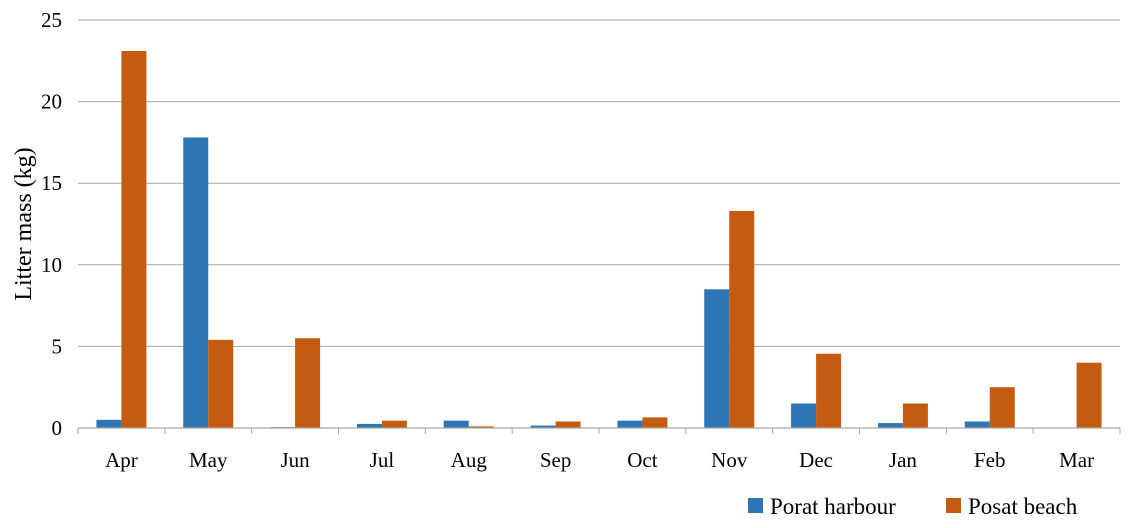 The image size is (1135, 528). What do you see at coordinates (655, 422) in the screenshot?
I see `bar-posat-beach-oct` at bounding box center [655, 422].